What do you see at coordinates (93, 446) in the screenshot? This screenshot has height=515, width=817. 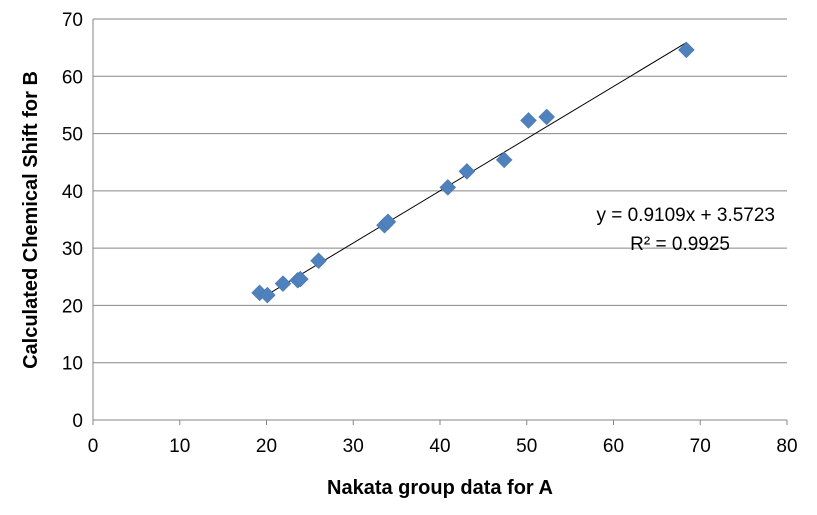 I see `x-tick-label: 0` at bounding box center [93, 446].